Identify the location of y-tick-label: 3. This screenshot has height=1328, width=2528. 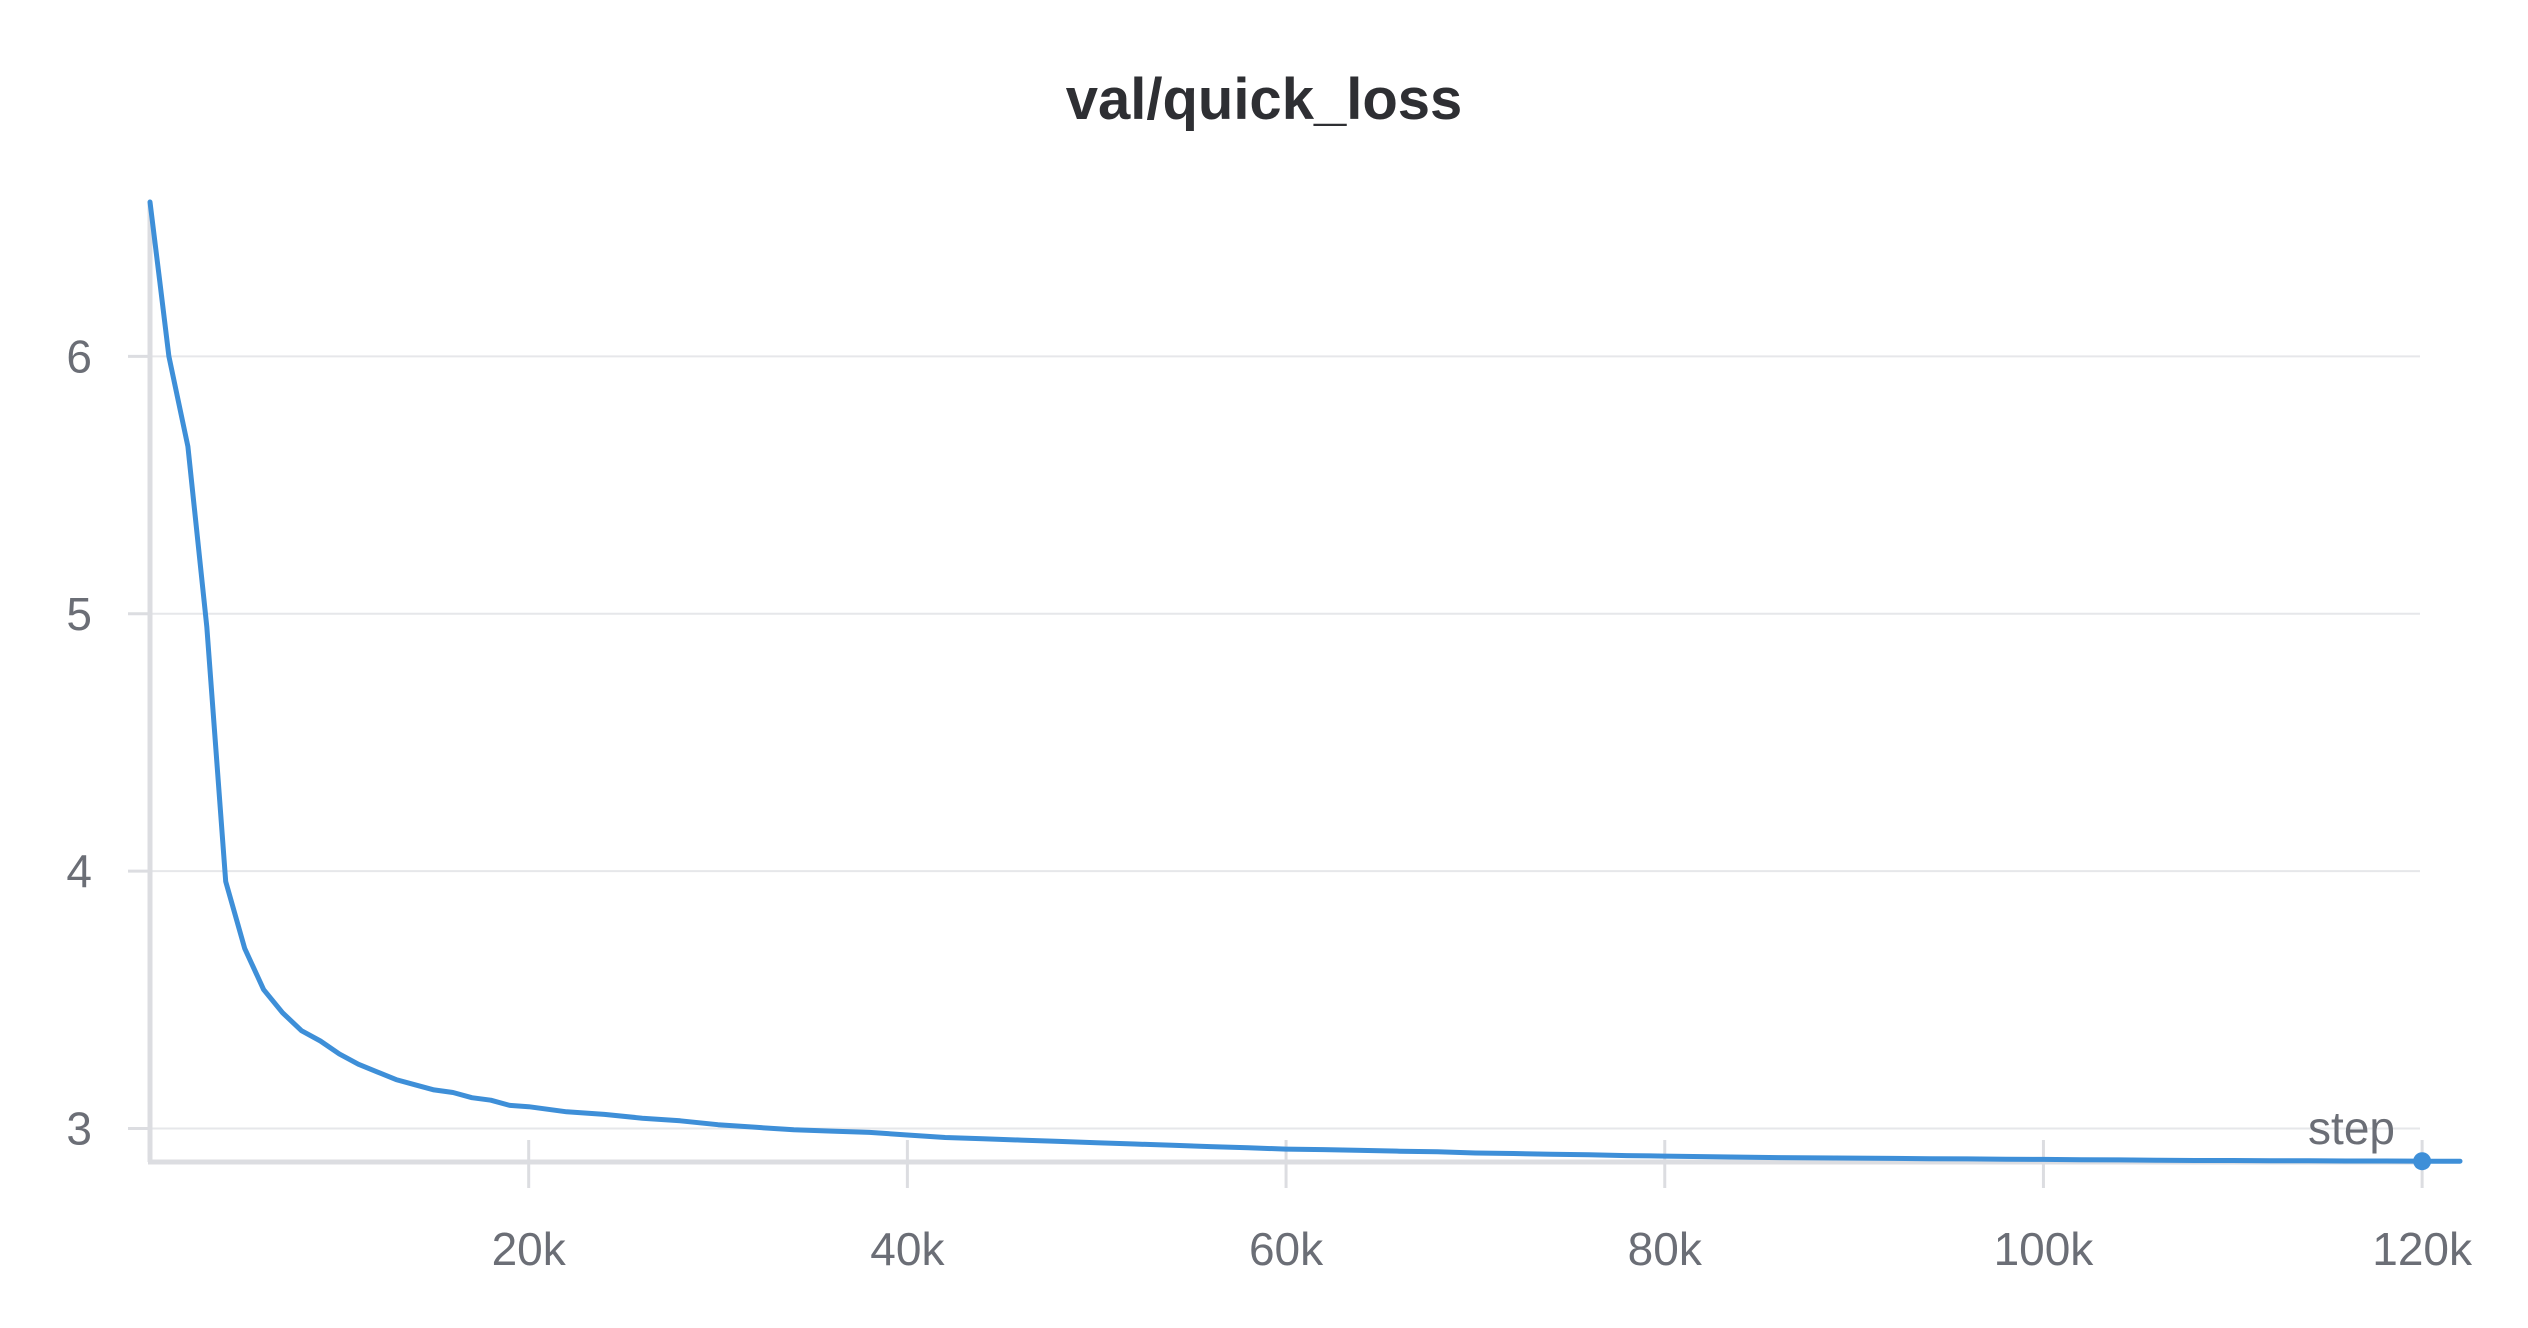
(79, 1129).